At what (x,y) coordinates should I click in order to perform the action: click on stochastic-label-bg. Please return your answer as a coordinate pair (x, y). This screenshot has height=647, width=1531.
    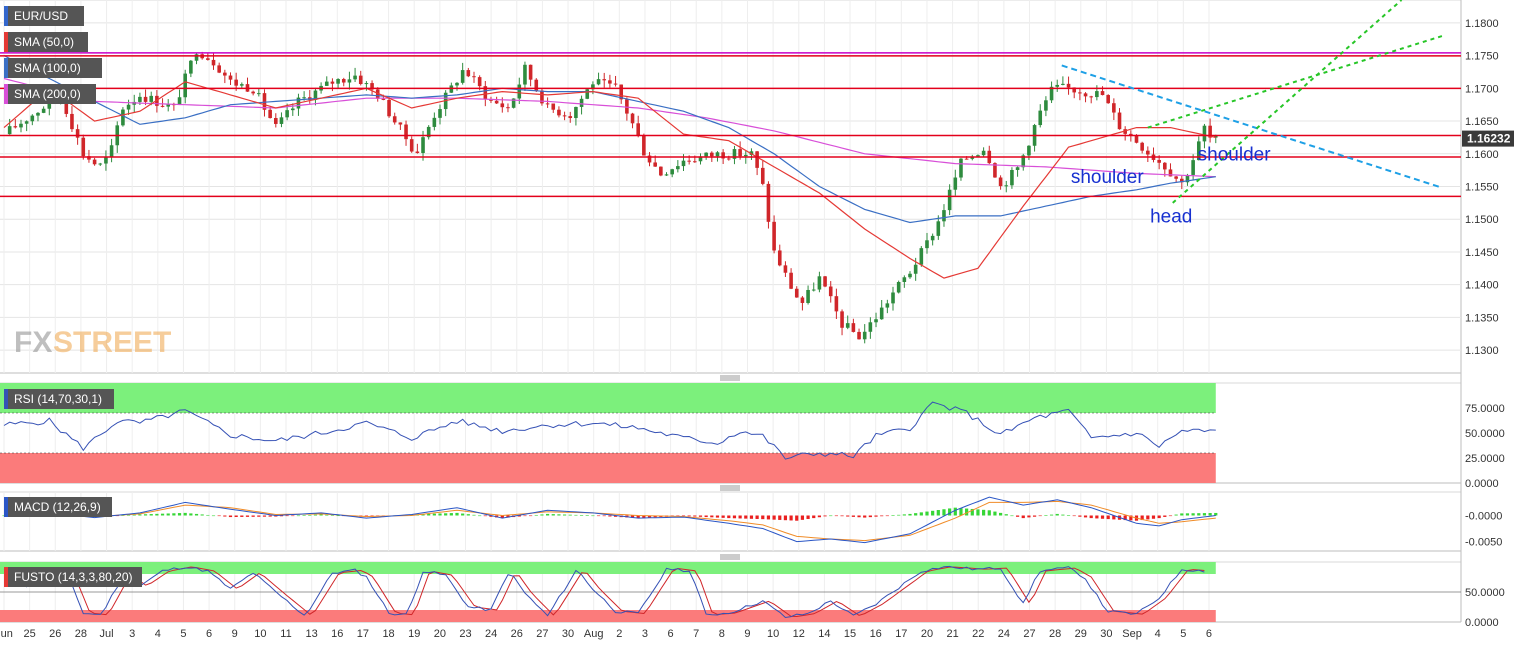
    Looking at the image, I should click on (73, 577).